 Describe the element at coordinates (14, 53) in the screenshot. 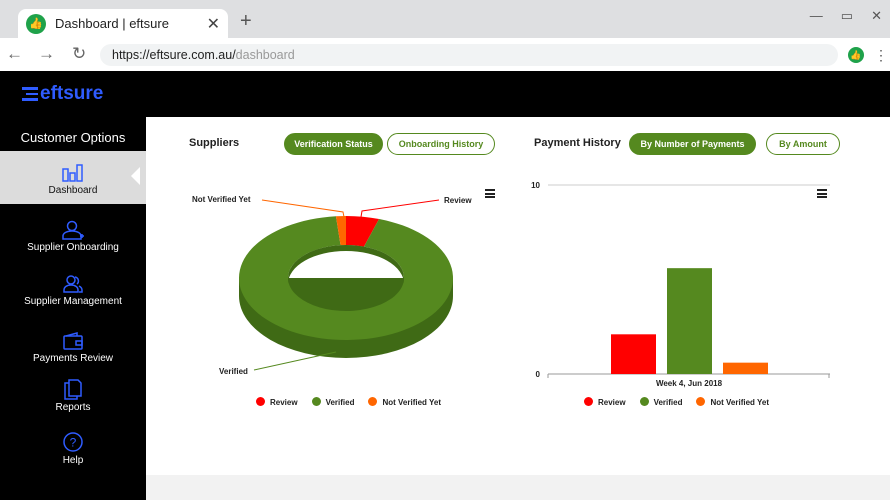

I see `back-icon: ←` at that location.